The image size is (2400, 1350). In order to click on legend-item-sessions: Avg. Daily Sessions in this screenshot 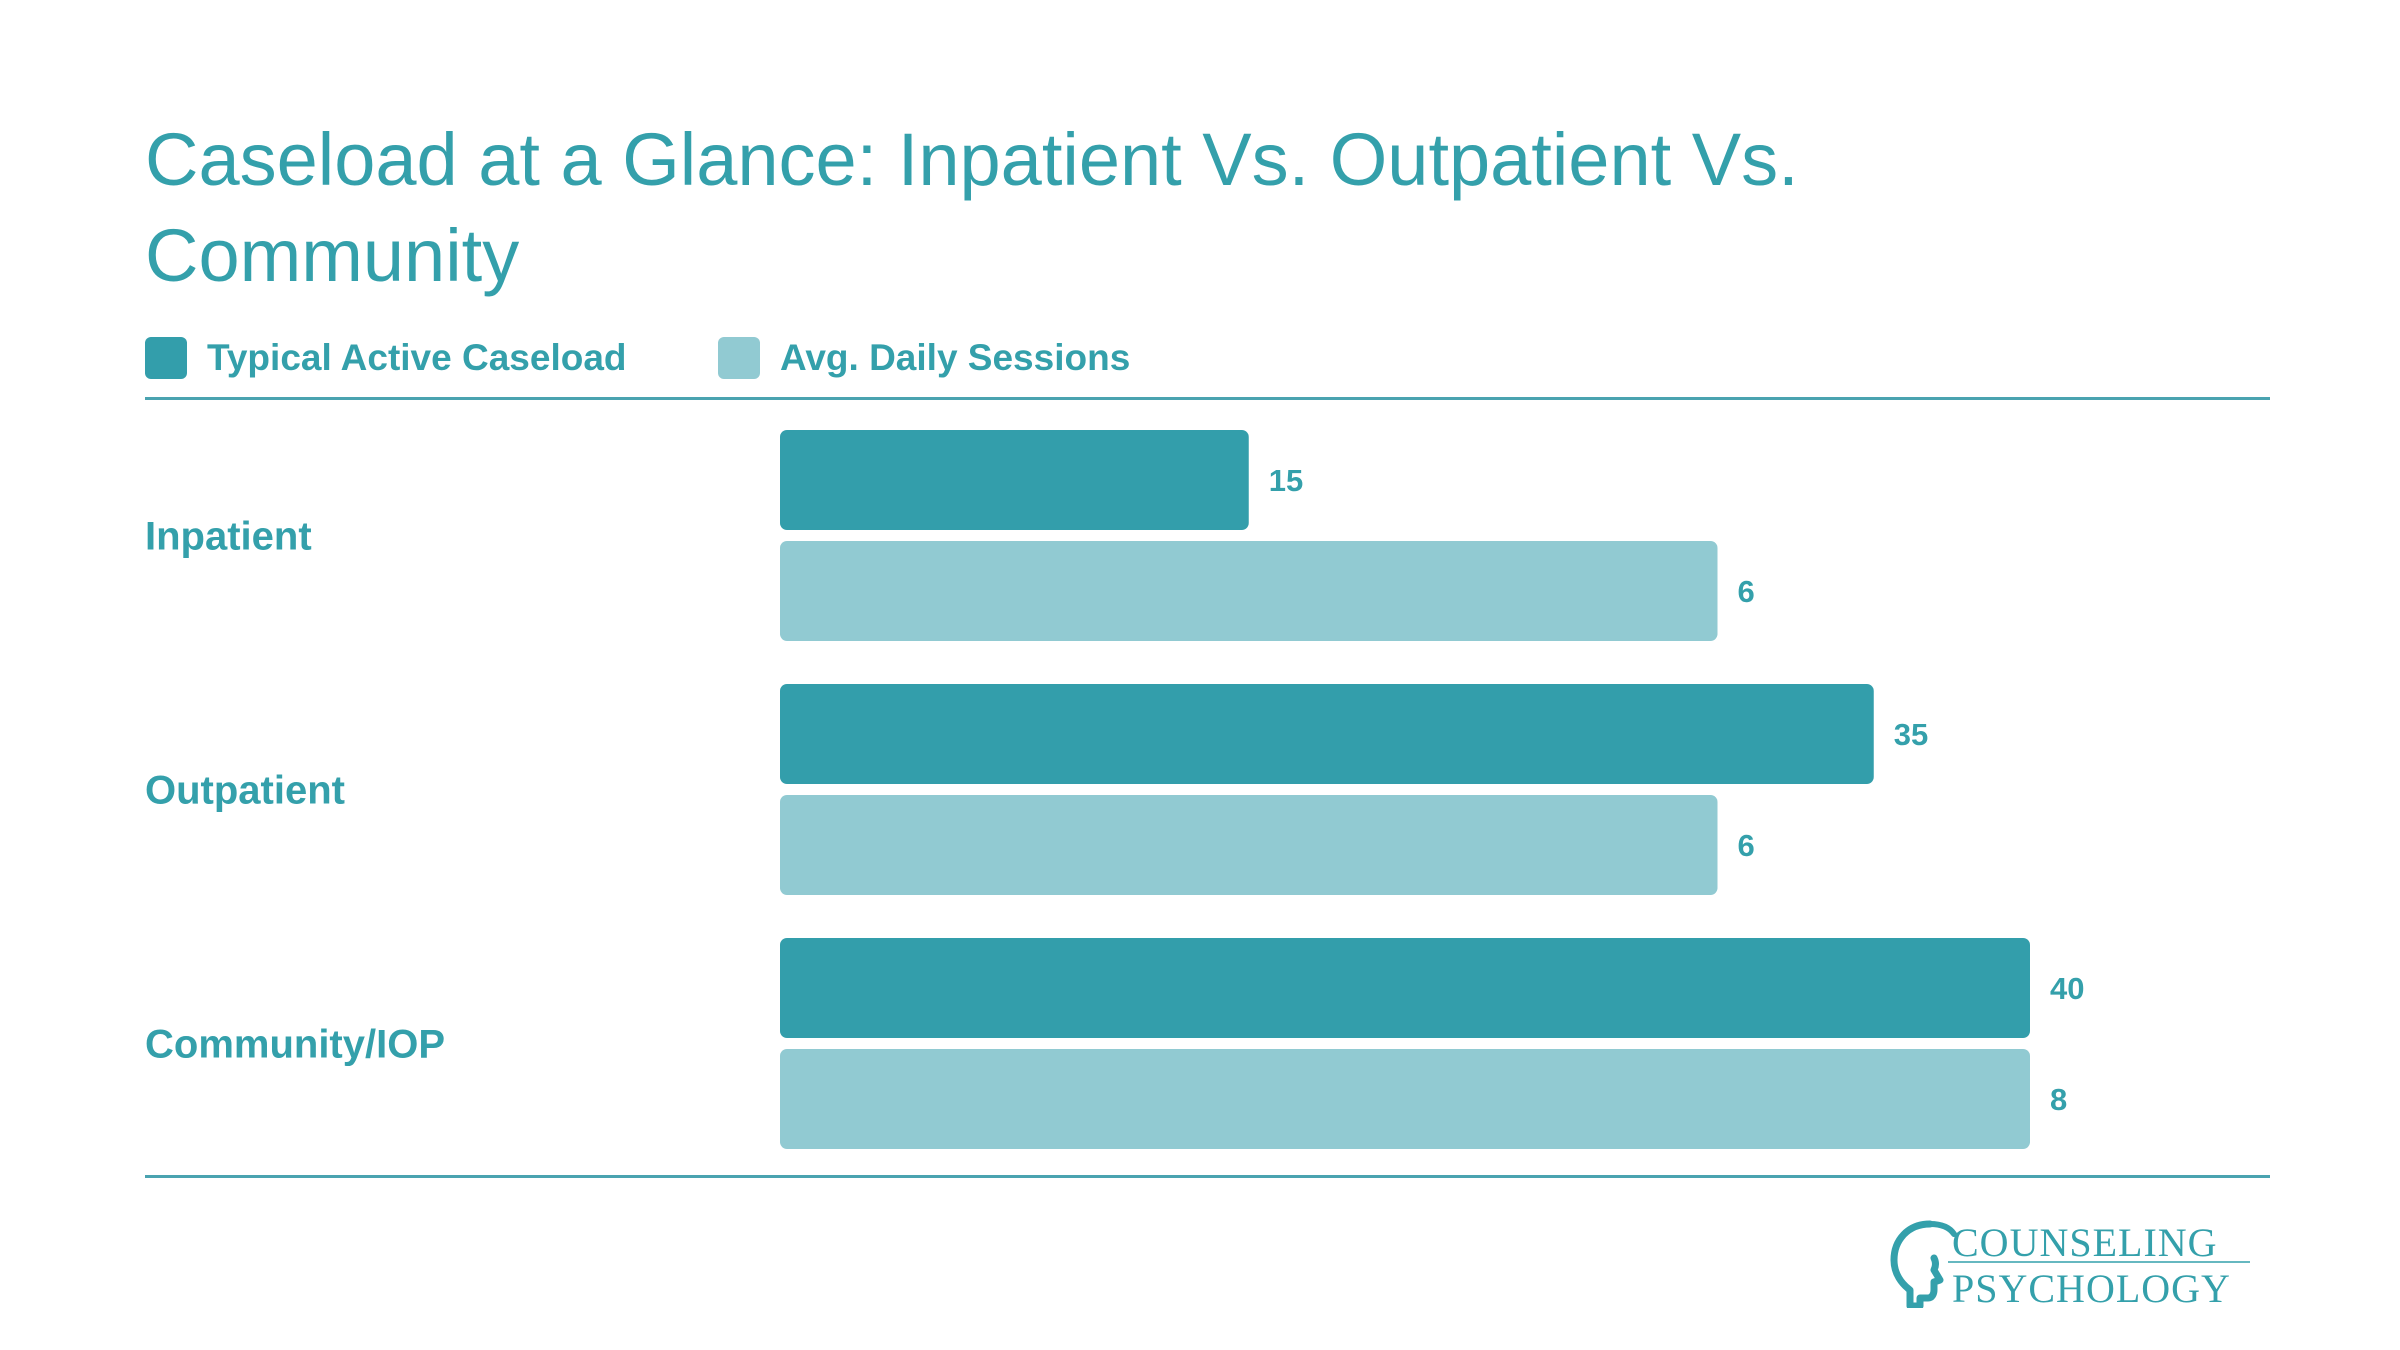, I will do `click(924, 358)`.